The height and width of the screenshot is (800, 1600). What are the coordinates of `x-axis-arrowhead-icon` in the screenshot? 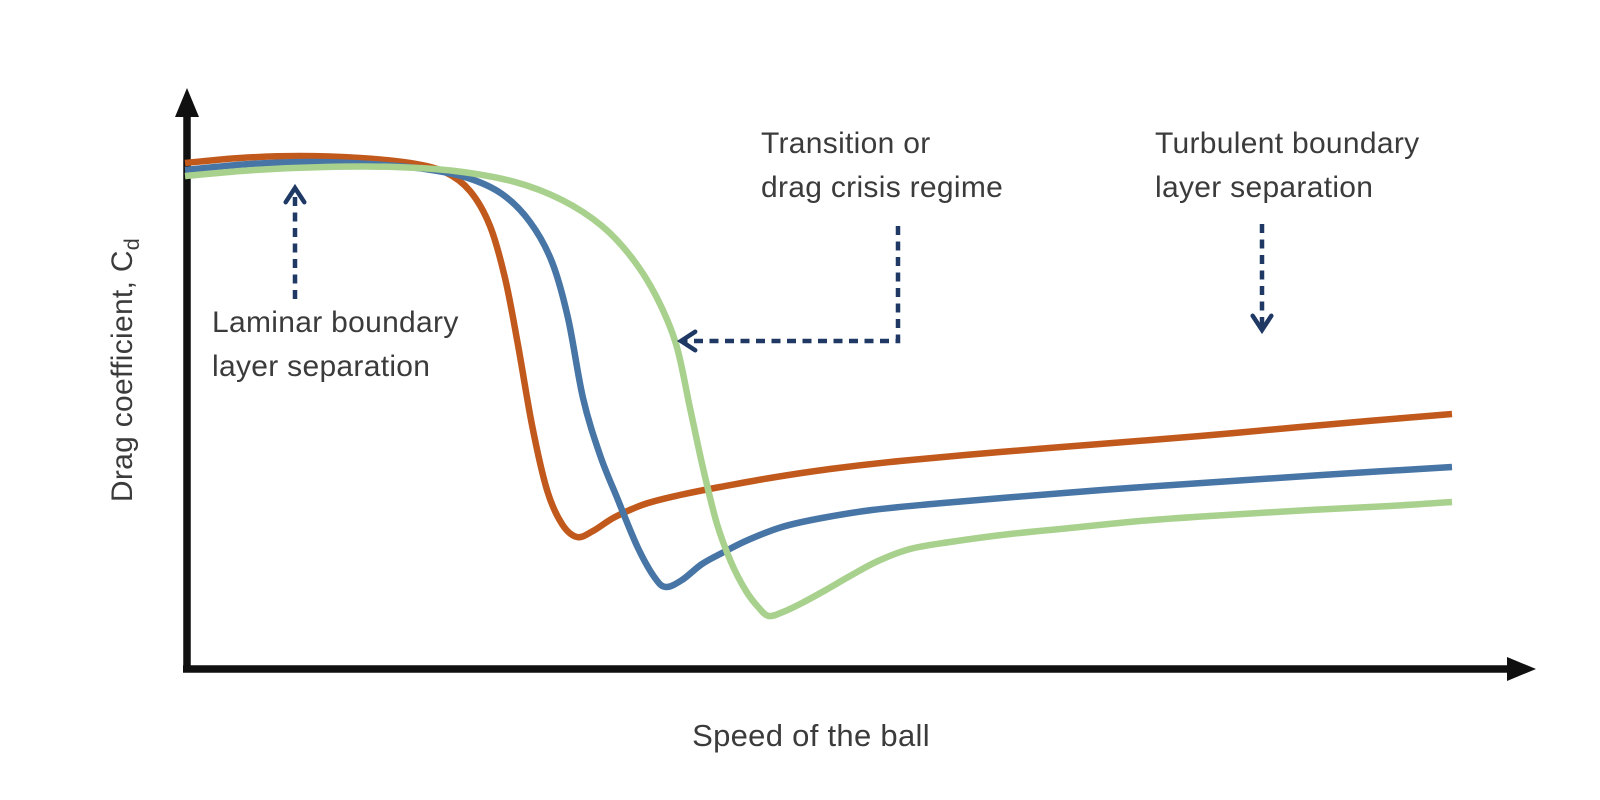 It's located at (1521, 669).